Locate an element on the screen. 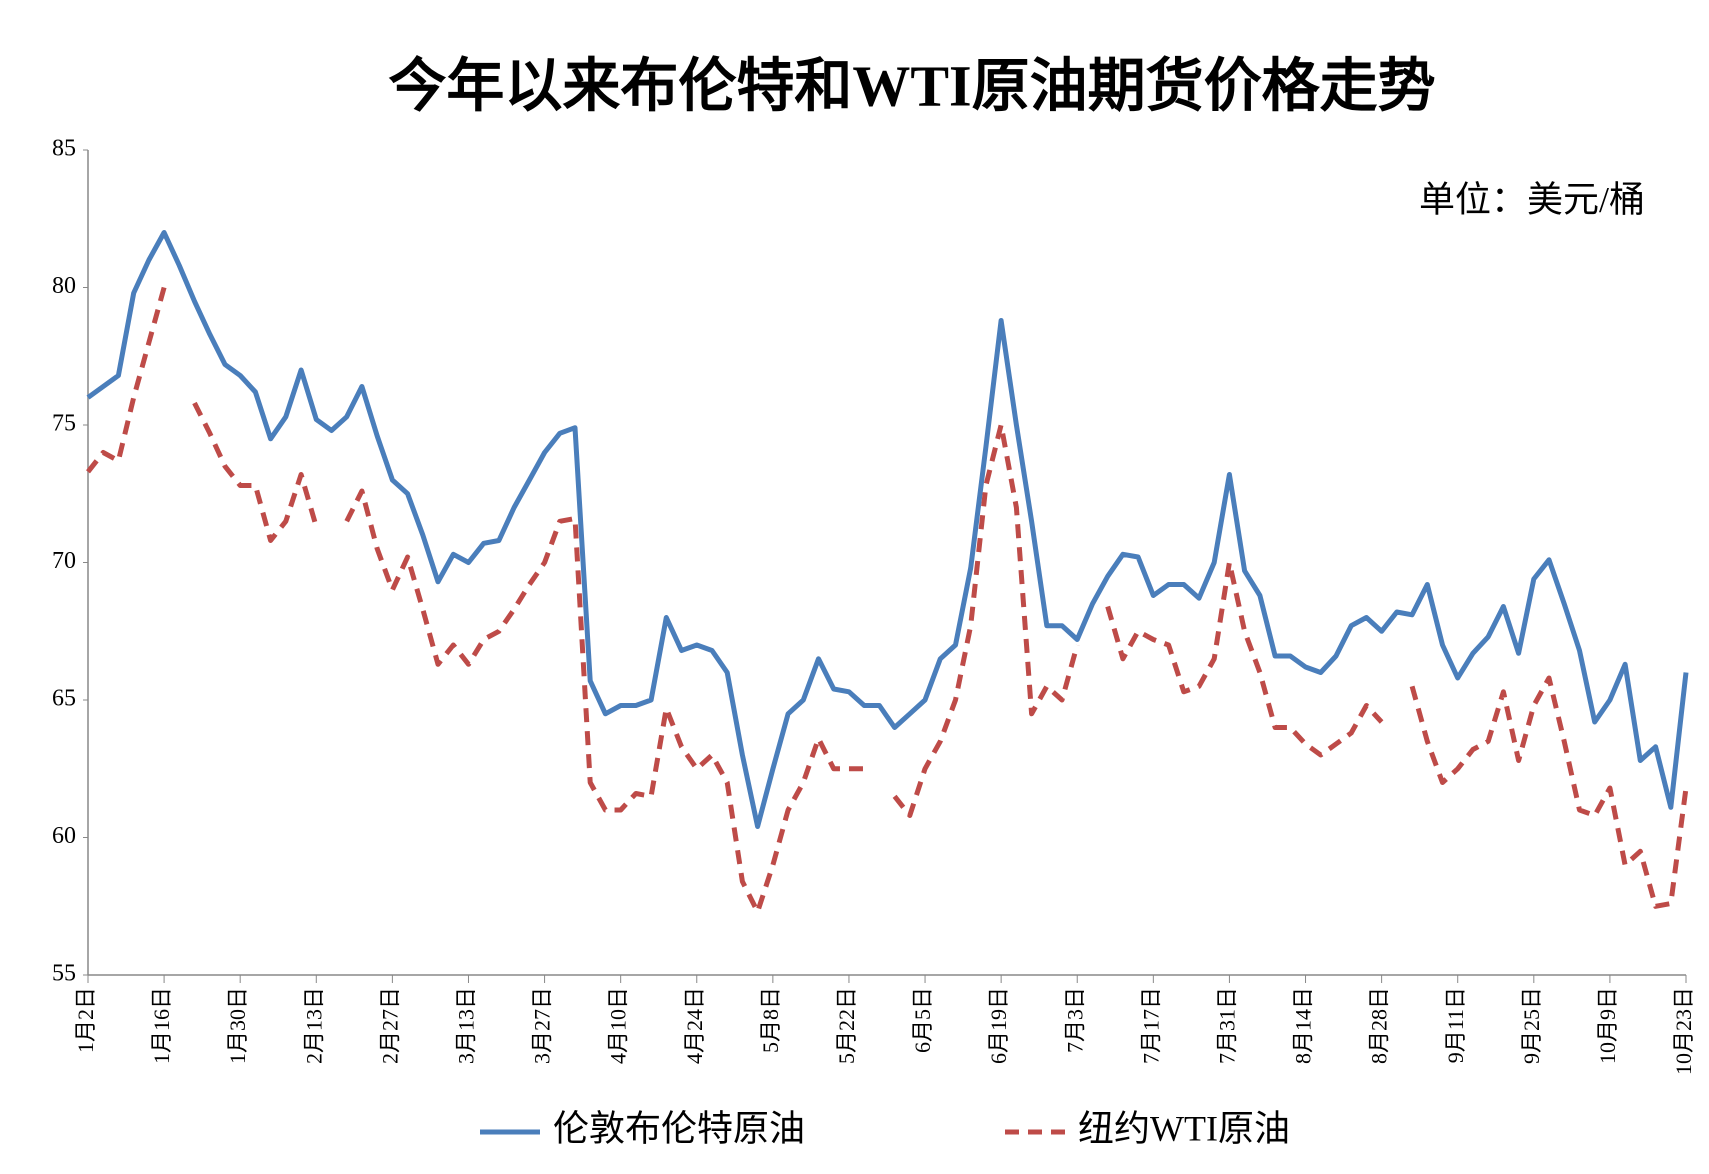 The height and width of the screenshot is (1174, 1709). x-tick-label: 7月31日 is located at coordinates (1226, 1025).